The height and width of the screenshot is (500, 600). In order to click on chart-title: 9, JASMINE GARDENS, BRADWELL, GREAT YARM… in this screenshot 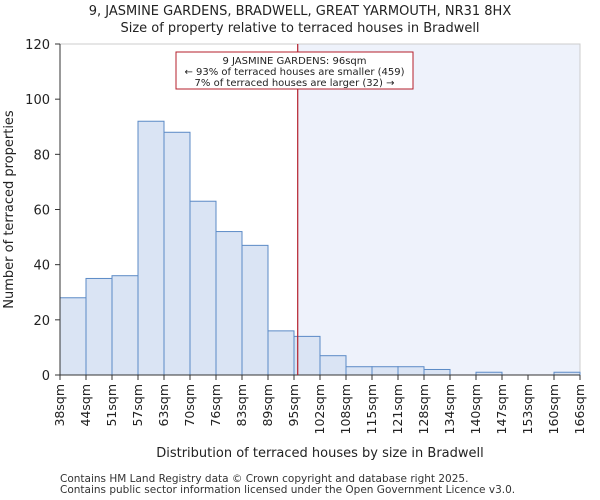, I will do `click(300, 11)`.